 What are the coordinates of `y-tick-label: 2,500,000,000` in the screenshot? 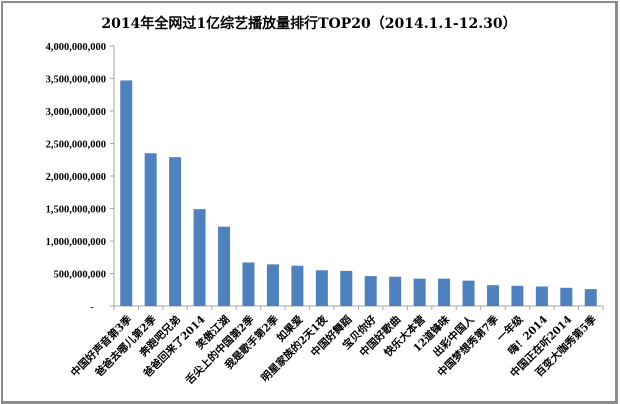 It's located at (76, 145).